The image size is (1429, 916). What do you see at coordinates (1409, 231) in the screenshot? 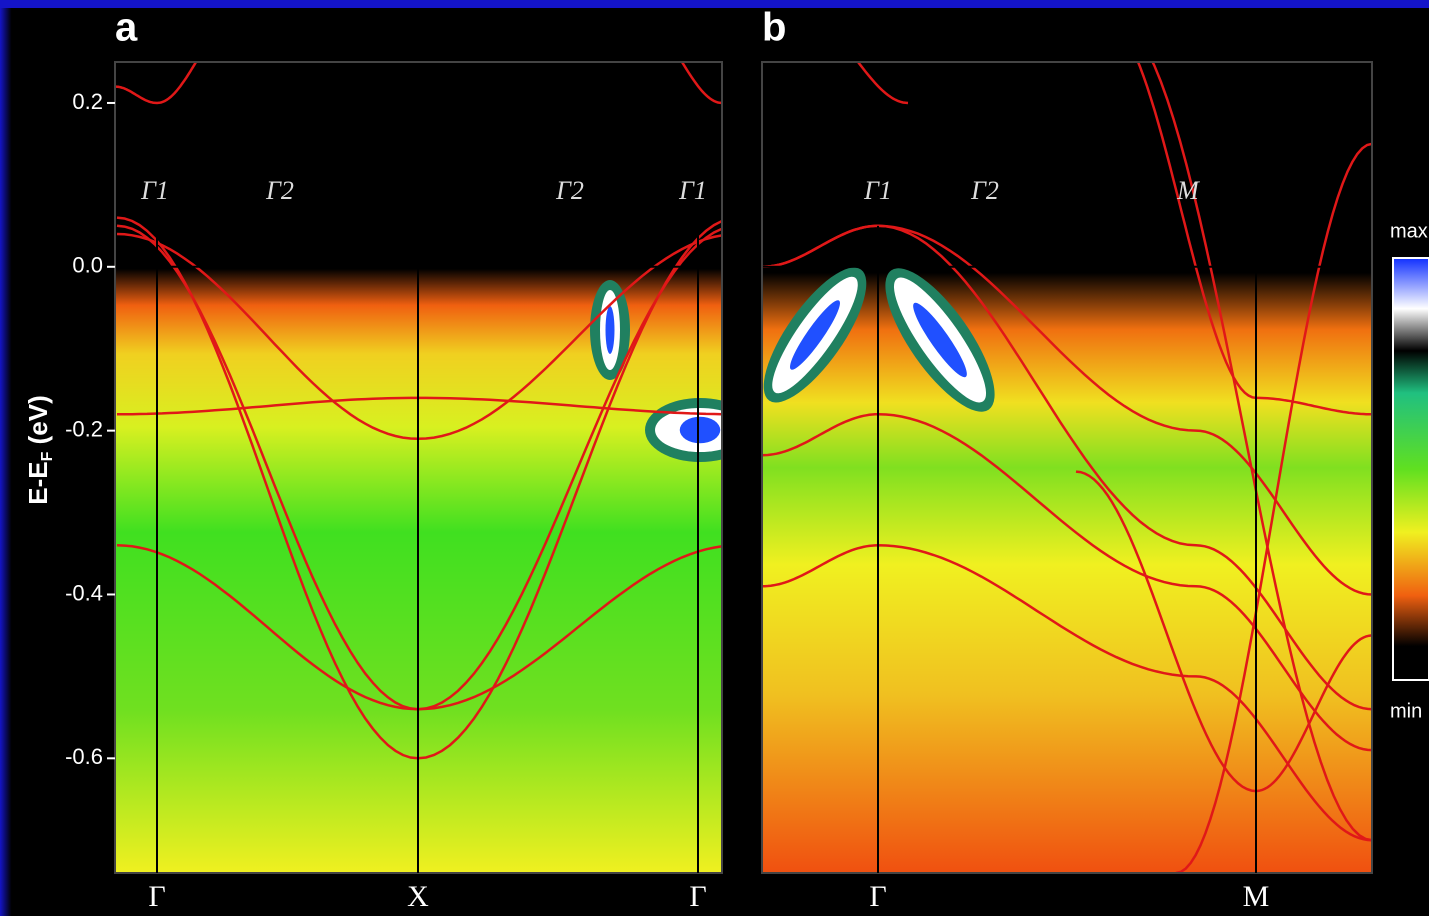
I see `colorbar-max: max` at bounding box center [1409, 231].